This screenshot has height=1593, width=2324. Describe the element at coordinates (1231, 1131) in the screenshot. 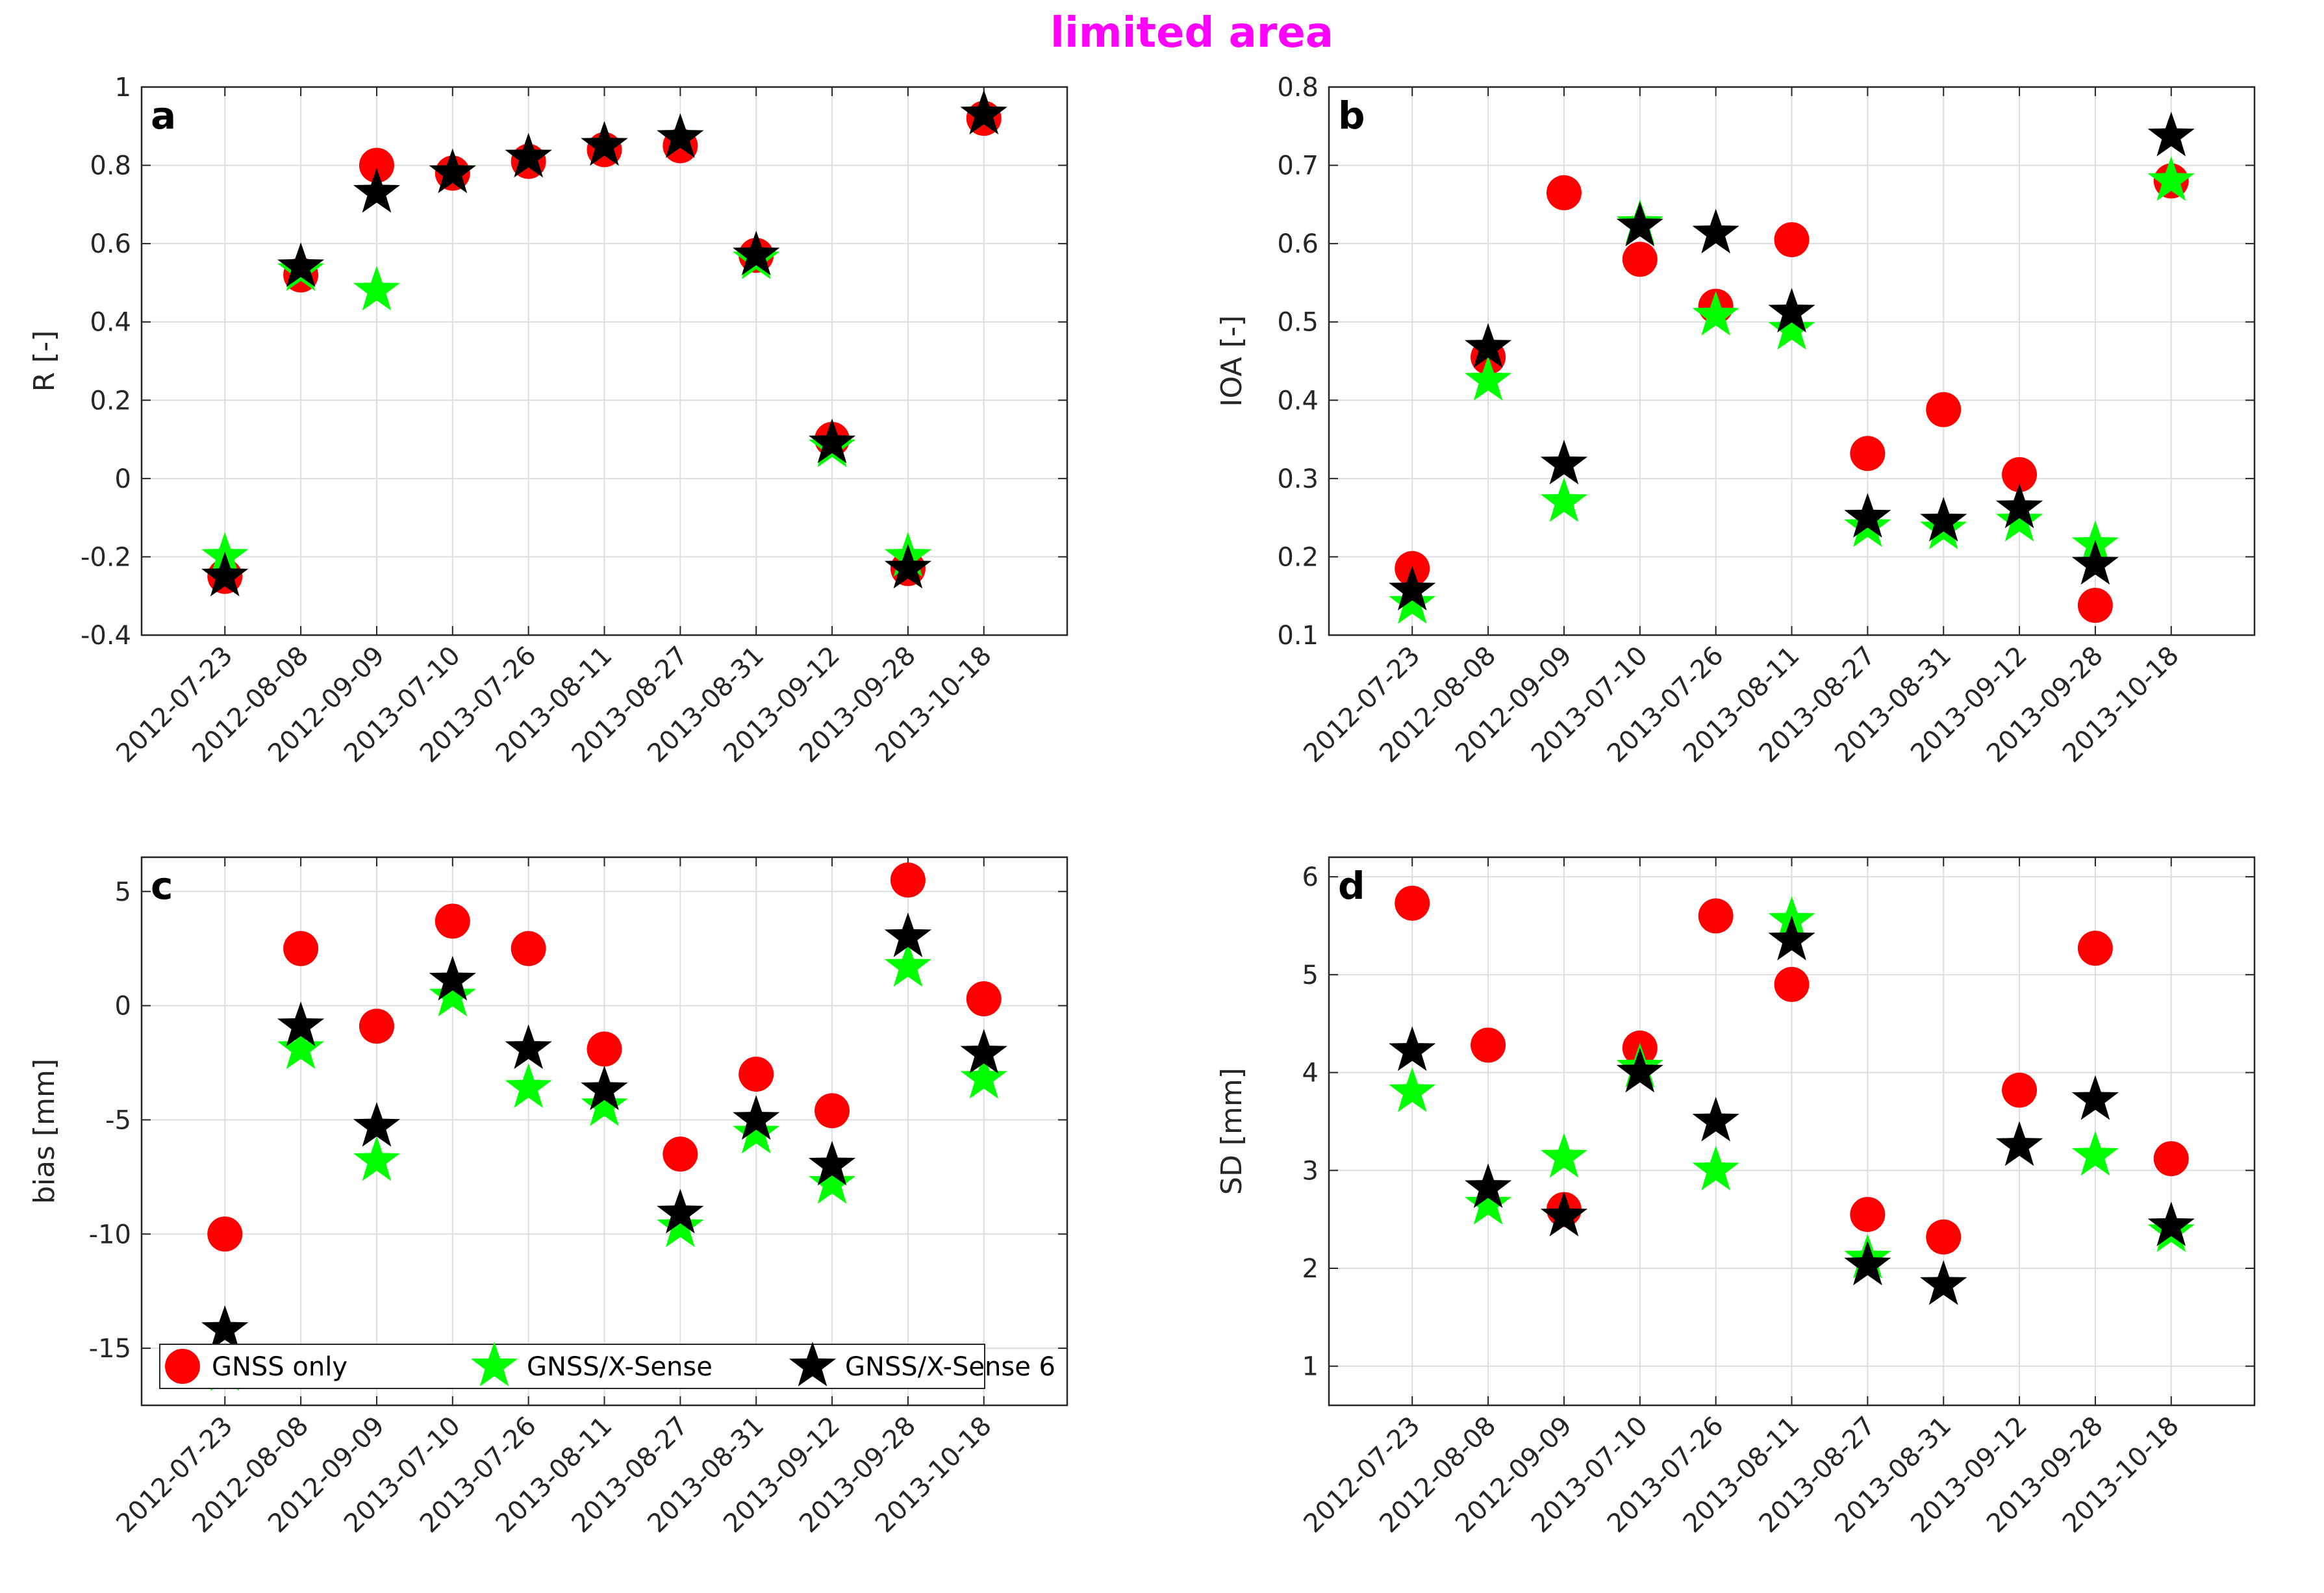

I see `y-axis-label: SD [mm]` at that location.